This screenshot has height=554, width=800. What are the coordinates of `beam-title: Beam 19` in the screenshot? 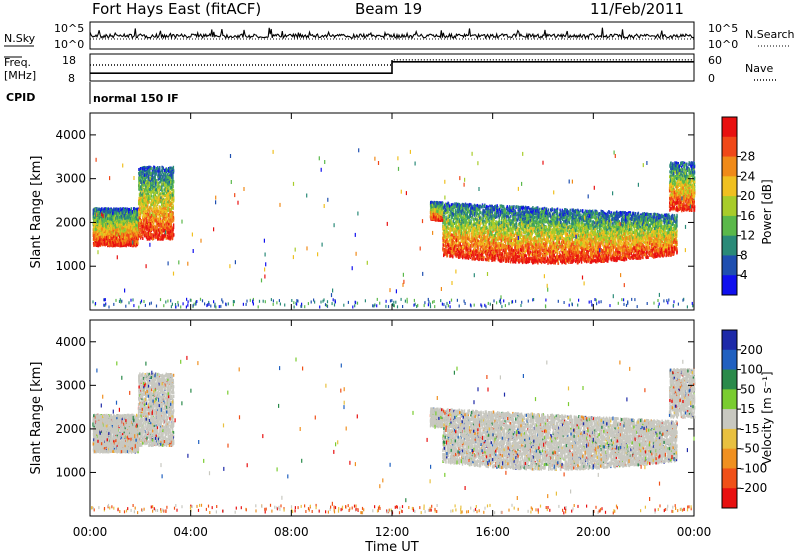 It's located at (388, 9).